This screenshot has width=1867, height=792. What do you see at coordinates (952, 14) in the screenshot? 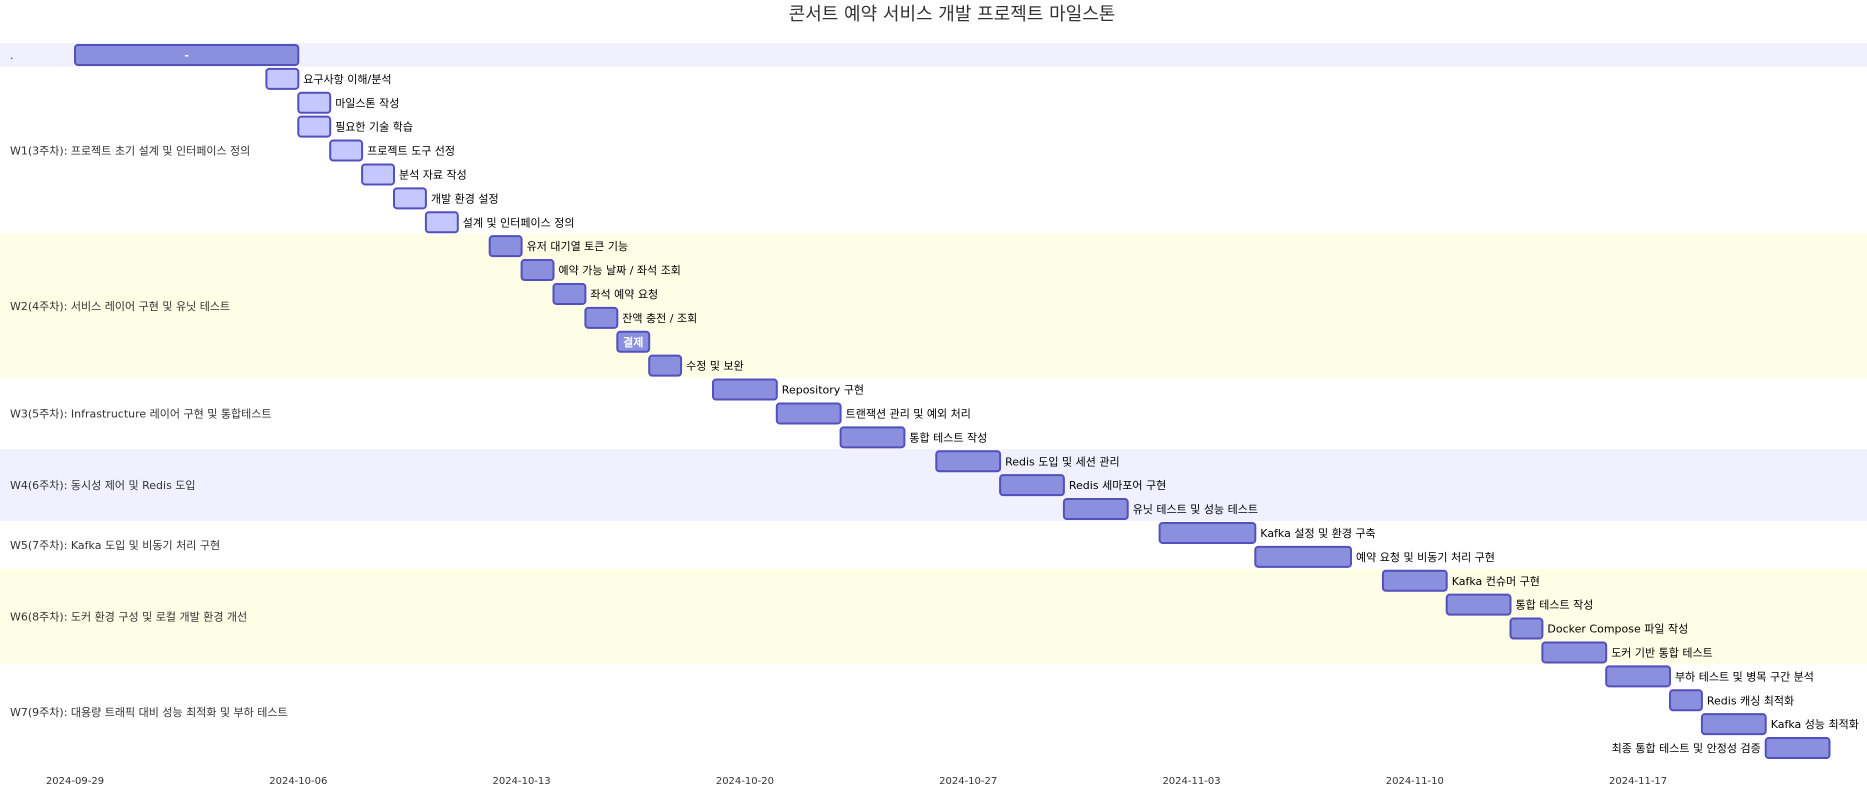
I see `chart-title: 콘서트 예약 서비스 개발 프로젝트 마일스톤` at bounding box center [952, 14].